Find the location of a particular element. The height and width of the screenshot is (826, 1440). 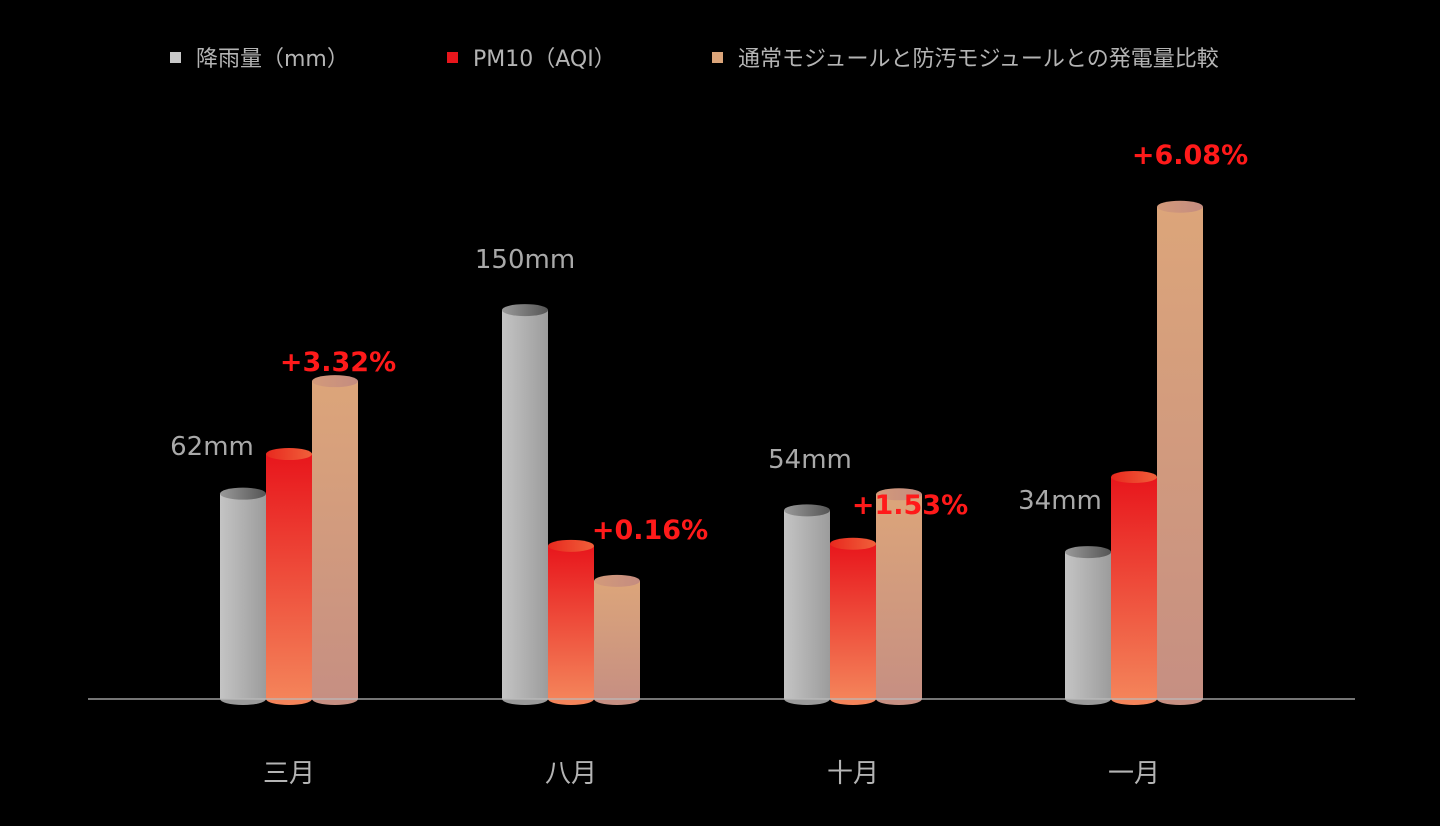

rain-label-2: 54mm is located at coordinates (810, 460).